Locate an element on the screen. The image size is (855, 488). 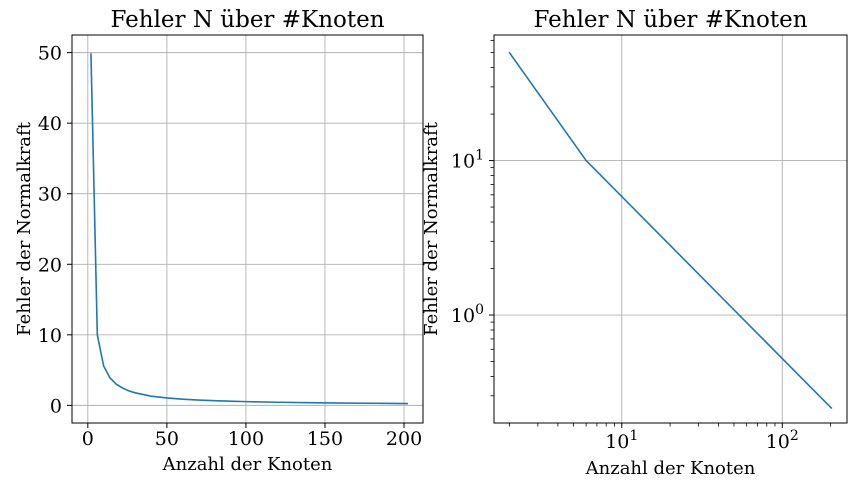
left-y-tick-label: 30 is located at coordinates (50, 195).